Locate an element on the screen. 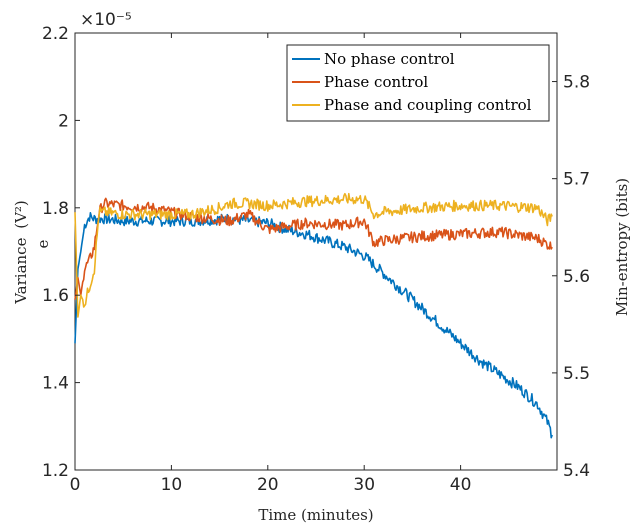  x-tick-label: 30 is located at coordinates (364, 485).